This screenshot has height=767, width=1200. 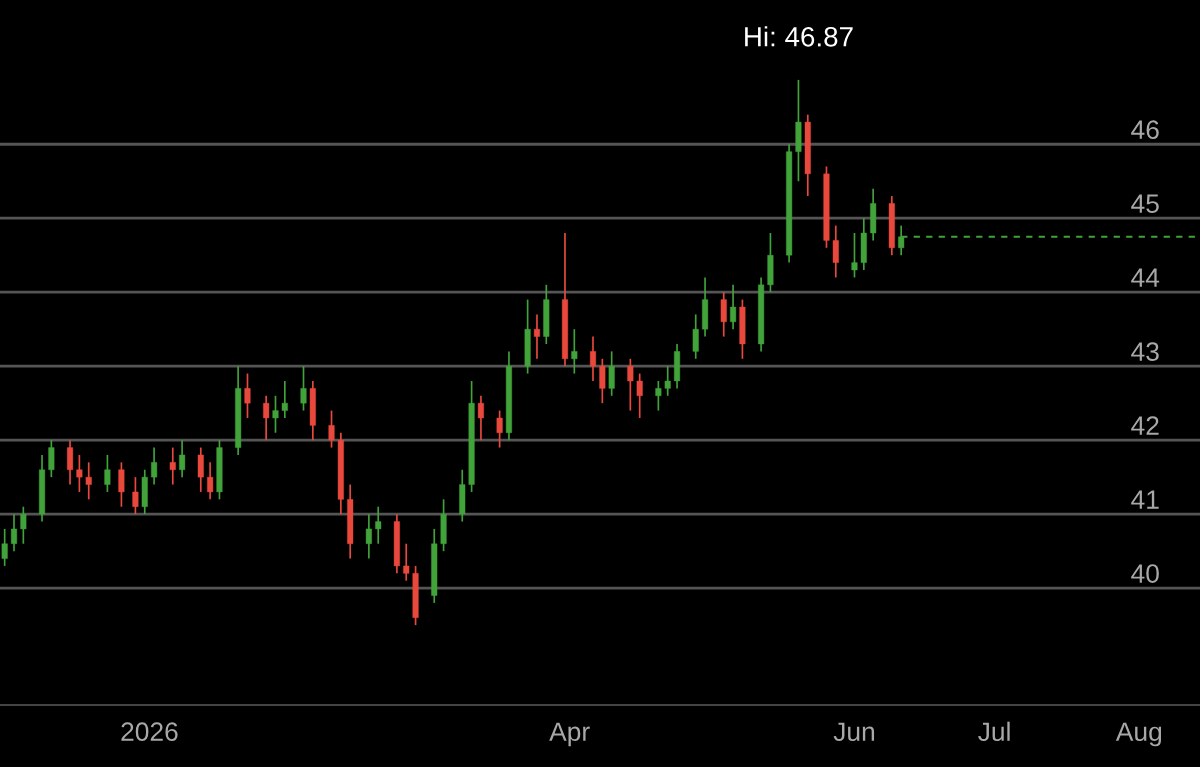 I want to click on x-tick-label: Jun, so click(x=854, y=732).